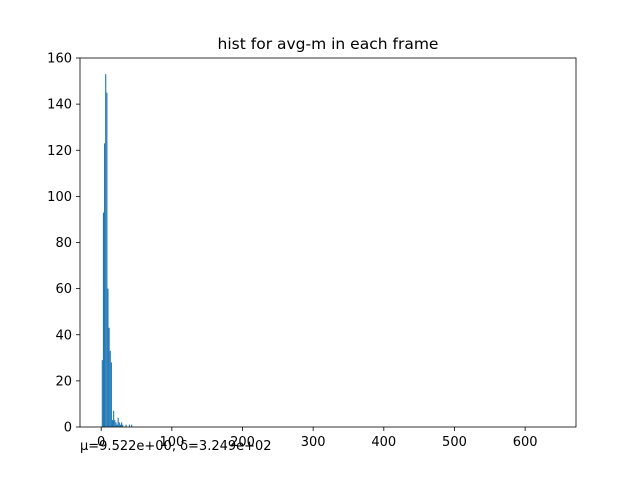  Describe the element at coordinates (242, 442) in the screenshot. I see `x-tick-label: 200` at that location.